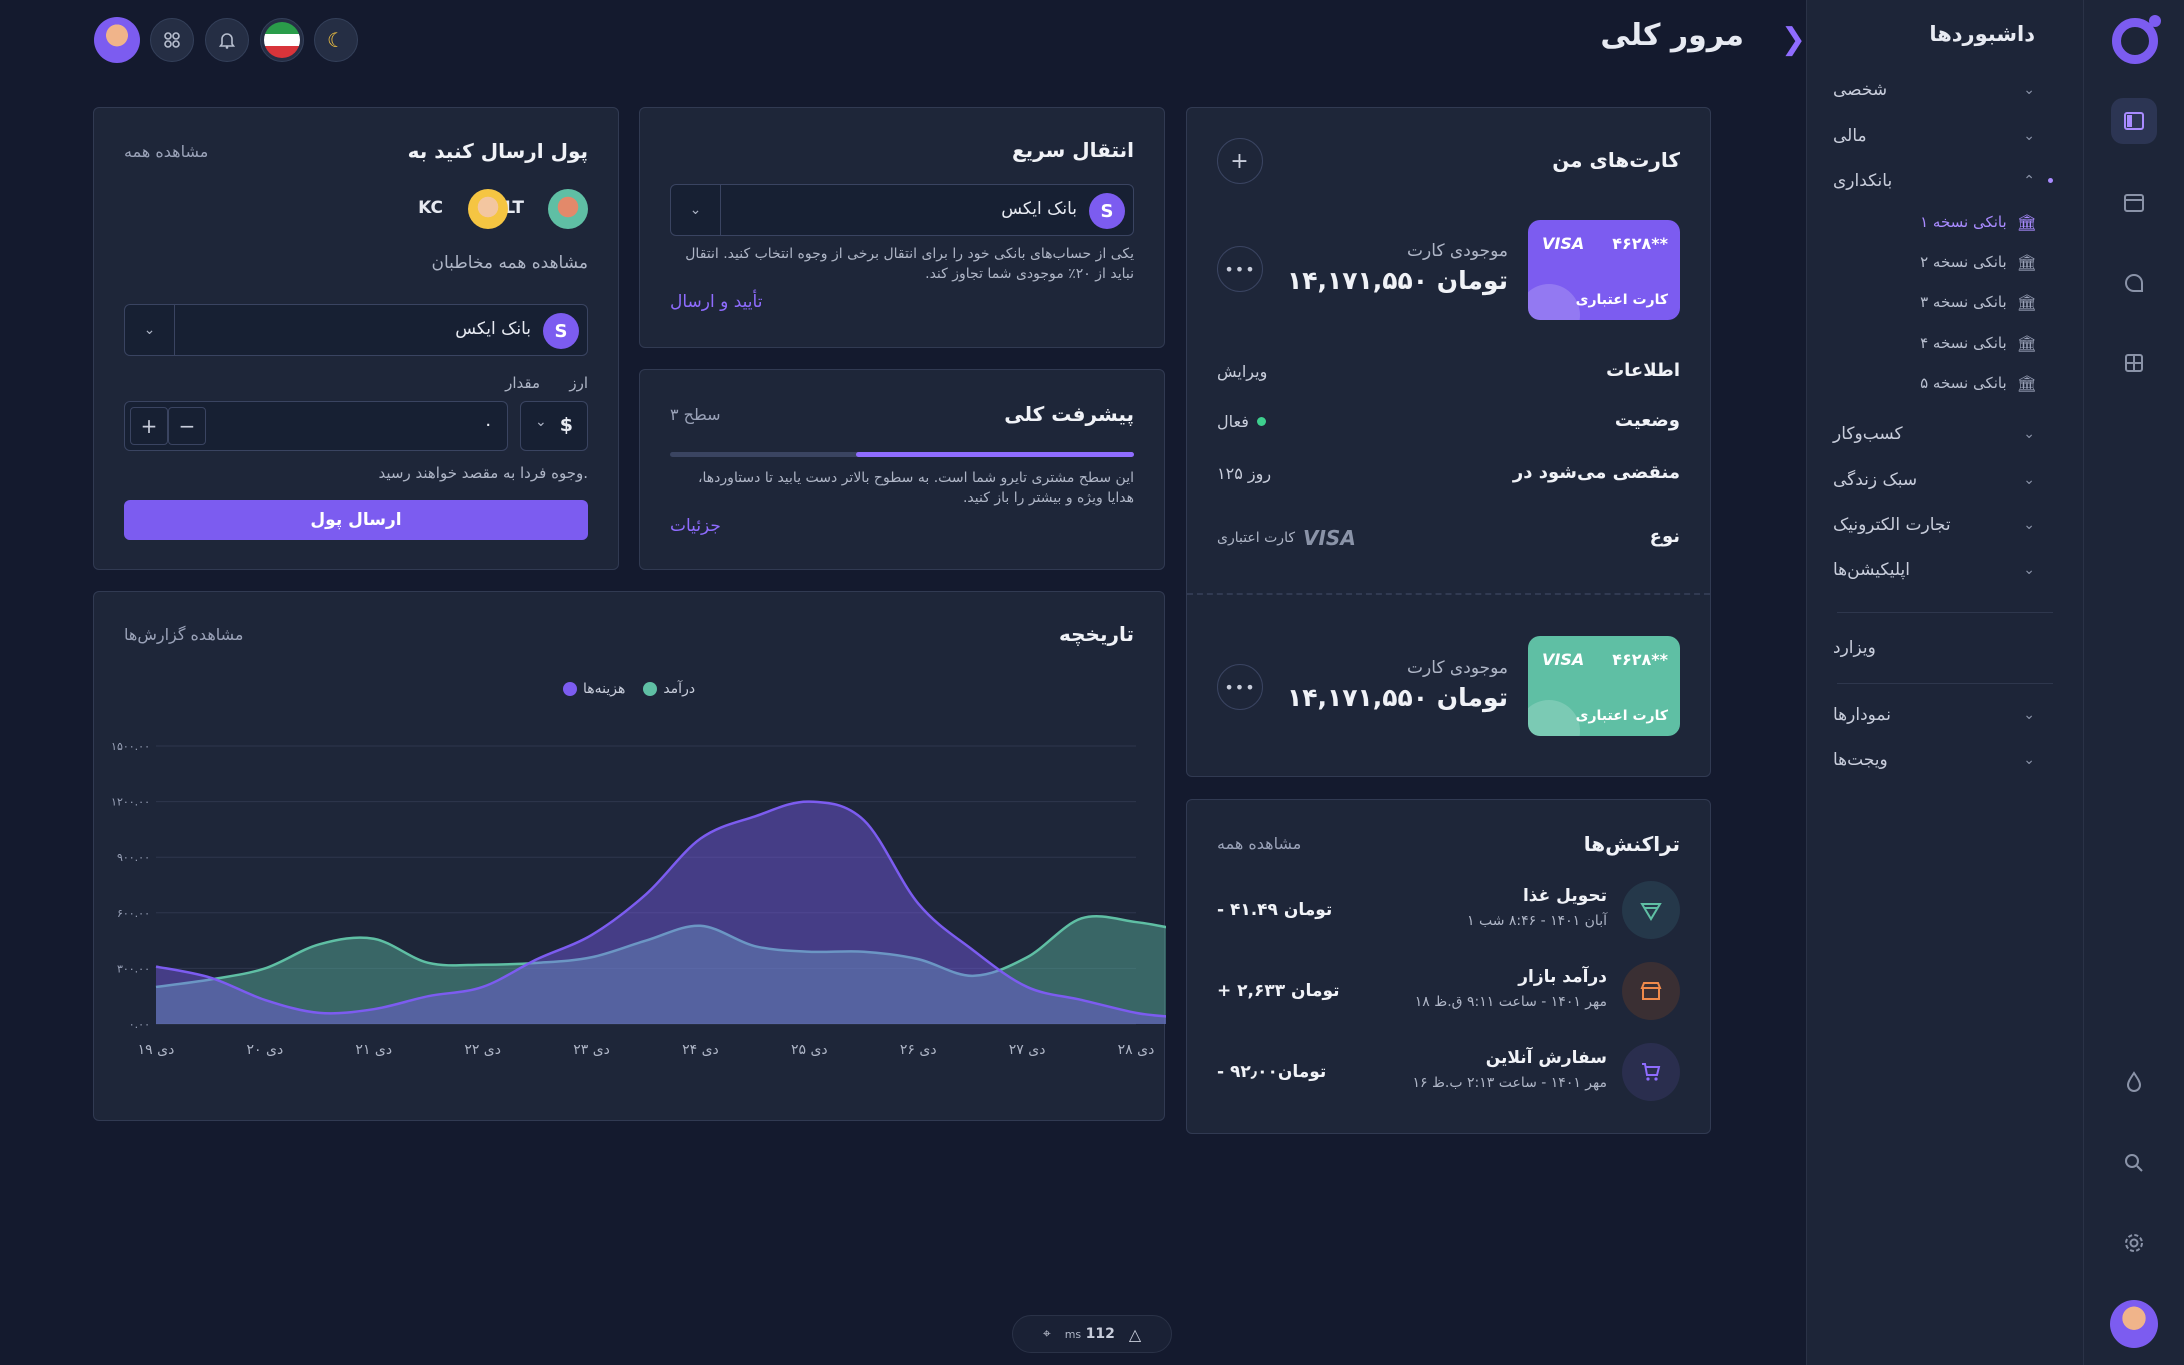  I want to click on search-icon, so click(2134, 1163).